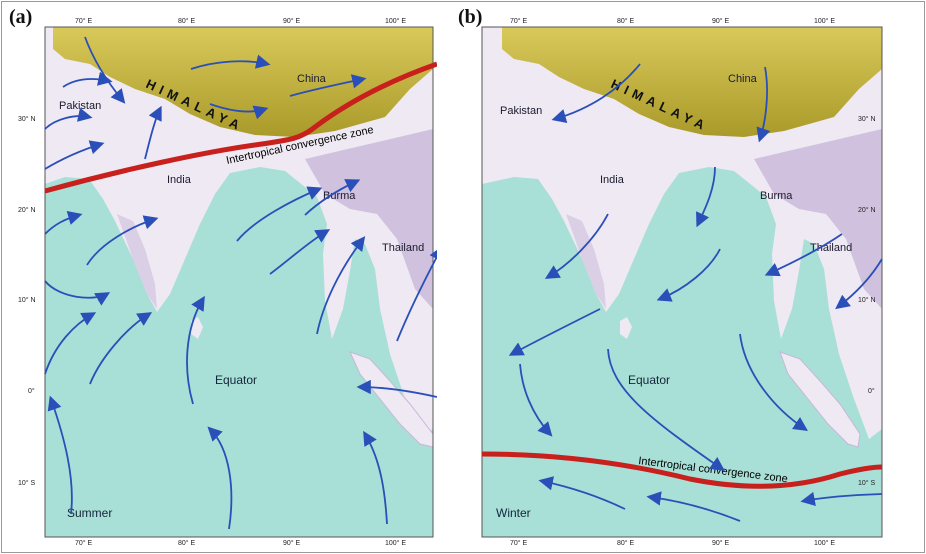 The width and height of the screenshot is (926, 554). Describe the element at coordinates (692, 82) in the screenshot. I see `tibetan-plateau` at that location.